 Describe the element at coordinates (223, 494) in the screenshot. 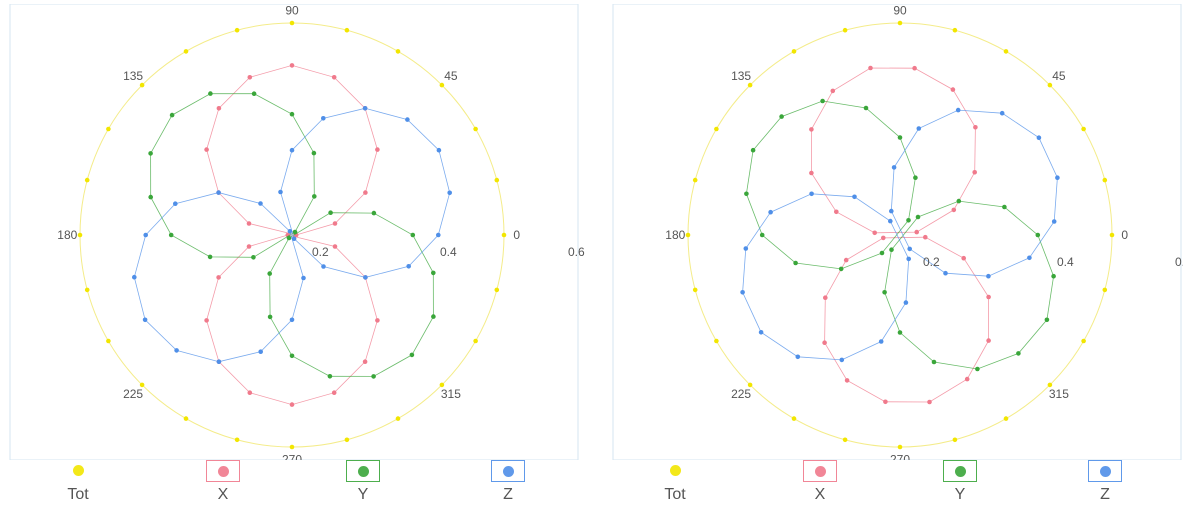

I see `legend-label: X` at that location.